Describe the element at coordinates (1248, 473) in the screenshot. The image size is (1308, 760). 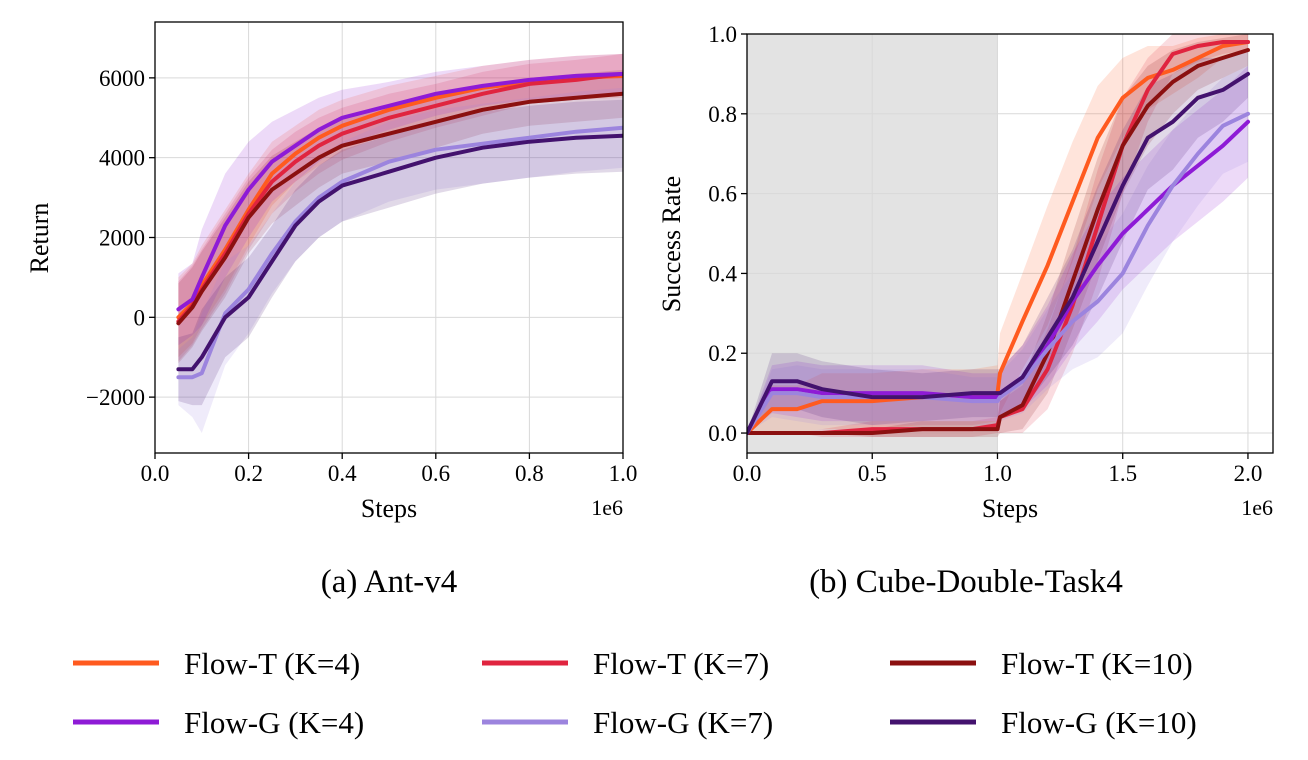
I see `x-tick-label: 2.0` at that location.